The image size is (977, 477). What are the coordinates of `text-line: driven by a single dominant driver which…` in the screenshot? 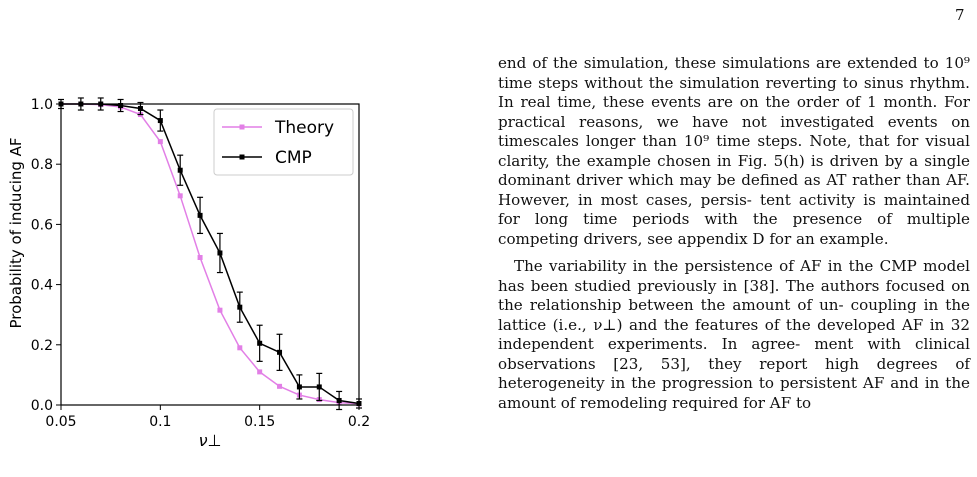 It's located at (734, 170).